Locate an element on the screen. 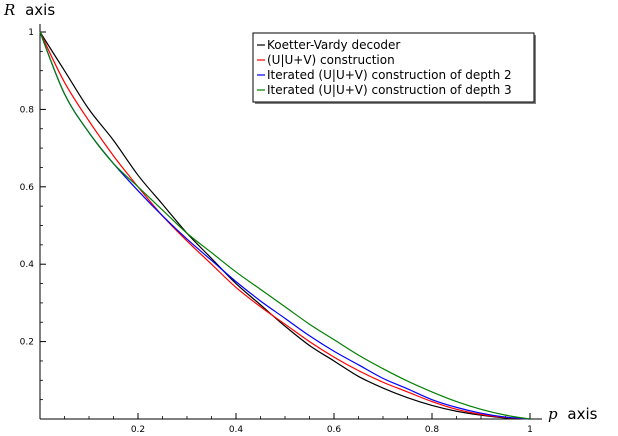  y-axis-title: R axis is located at coordinates (29, 10).